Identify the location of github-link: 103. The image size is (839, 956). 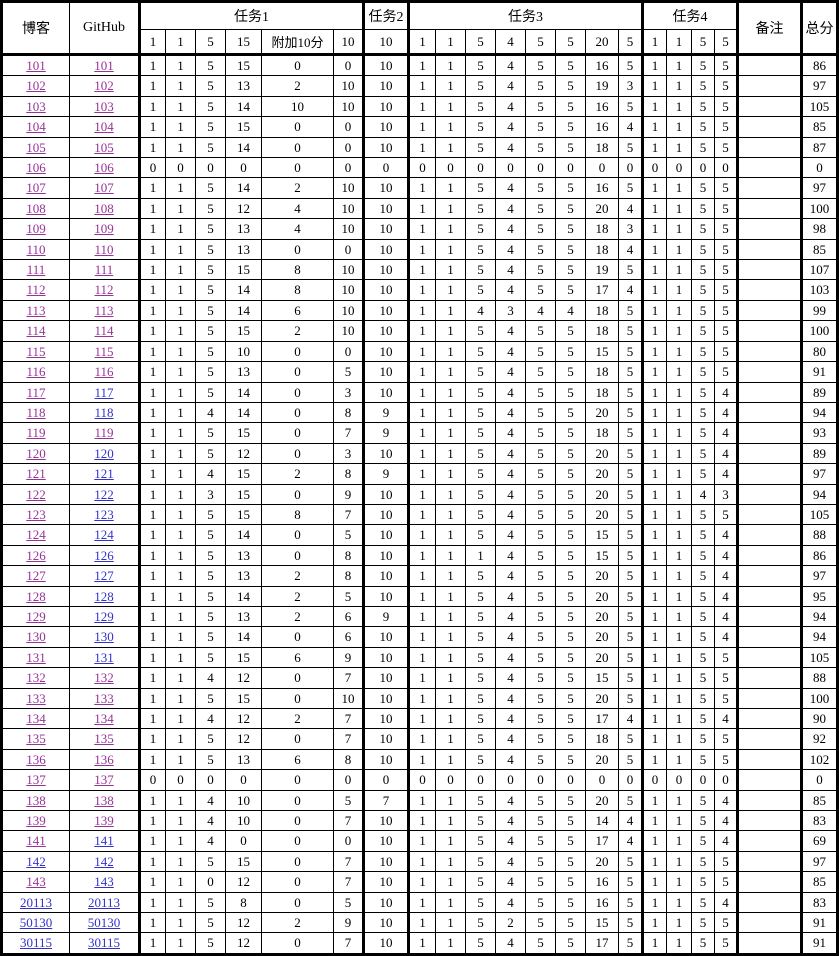
(104, 106).